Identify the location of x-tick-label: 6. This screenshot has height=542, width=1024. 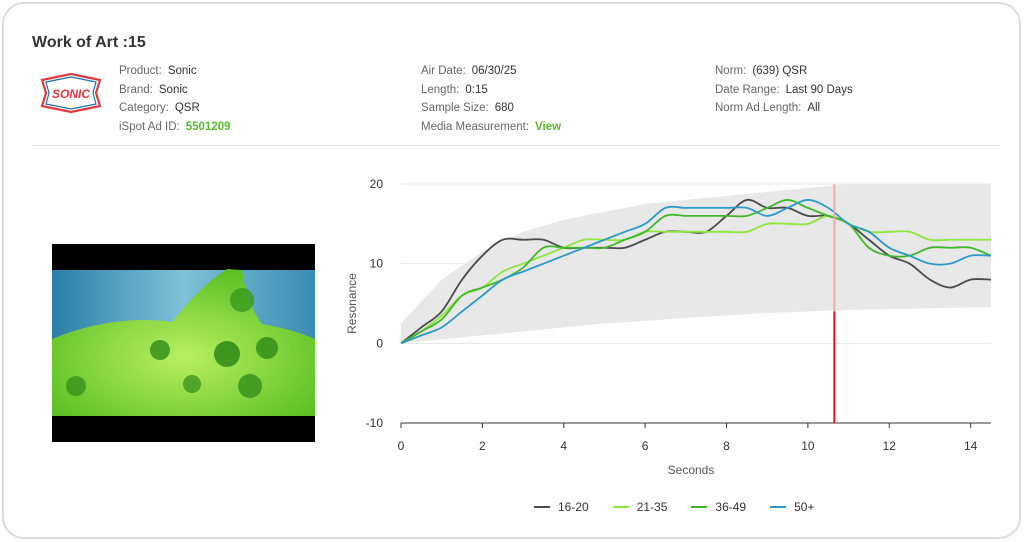
(645, 446).